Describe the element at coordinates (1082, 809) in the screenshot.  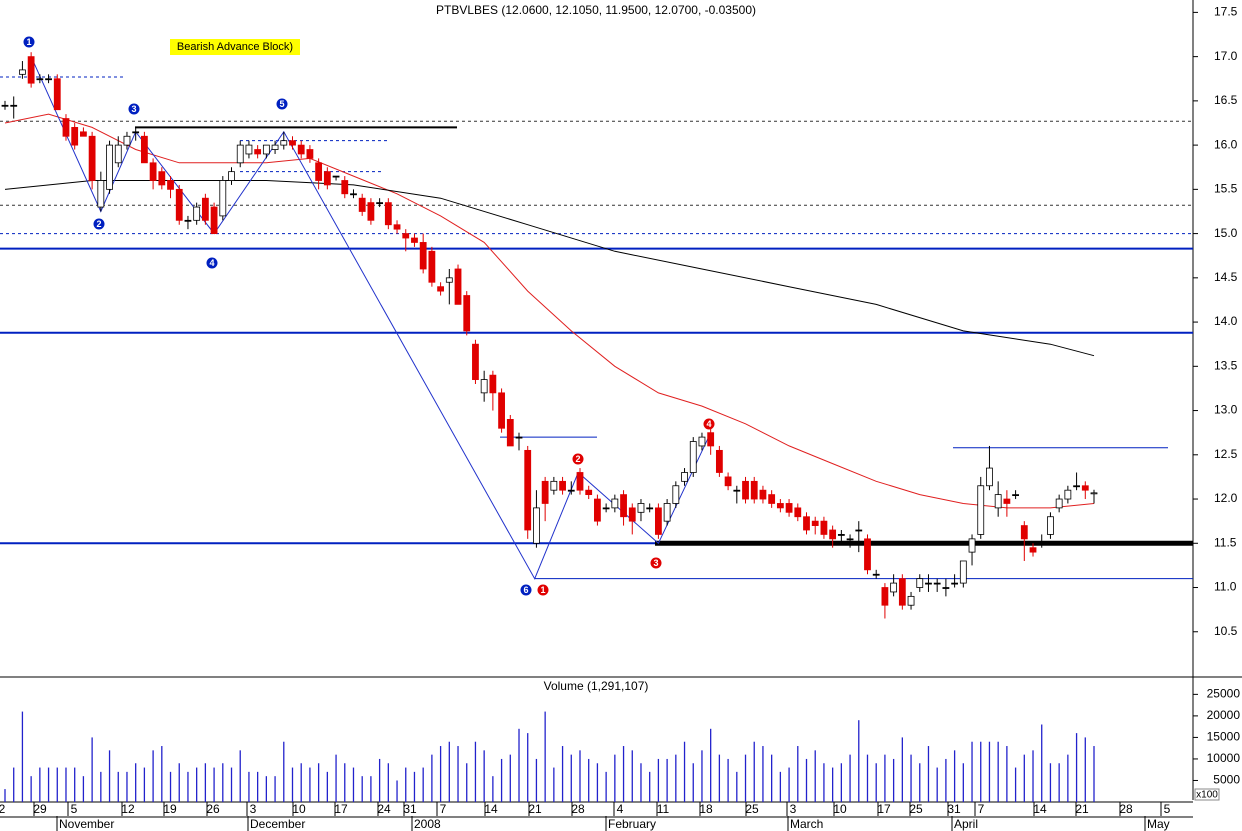
I see `x-tick-label: 21` at that location.